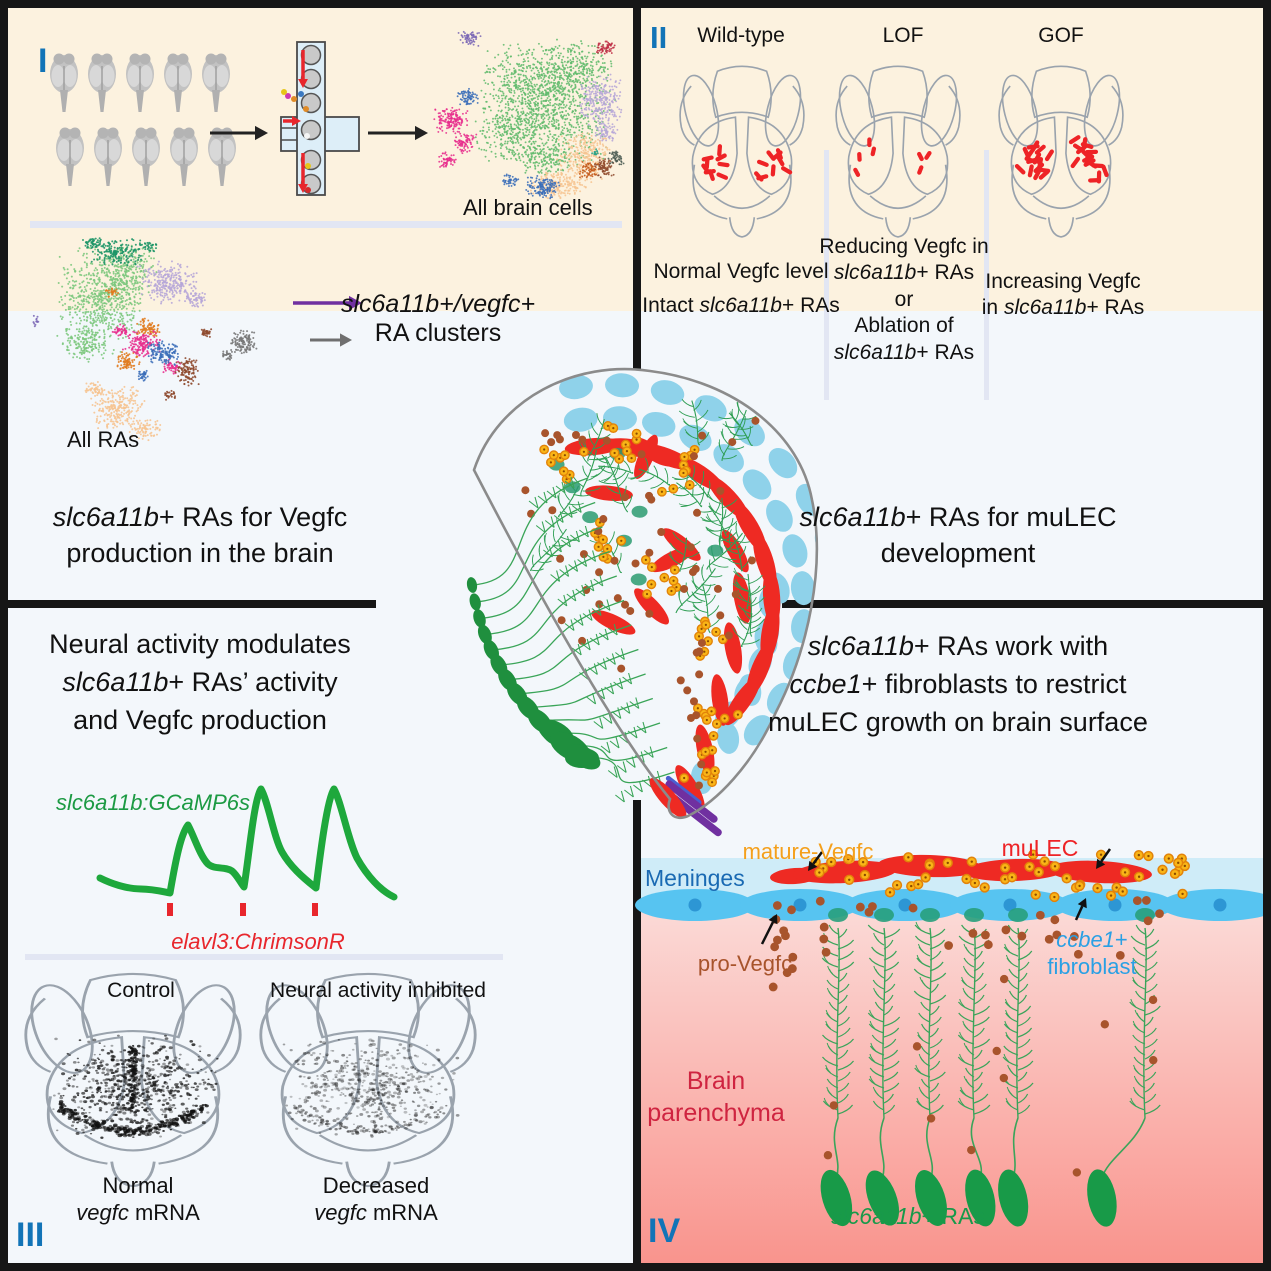 This screenshot has height=1271, width=1271. I want to click on wildtype-header: Wild-type, so click(741, 35).